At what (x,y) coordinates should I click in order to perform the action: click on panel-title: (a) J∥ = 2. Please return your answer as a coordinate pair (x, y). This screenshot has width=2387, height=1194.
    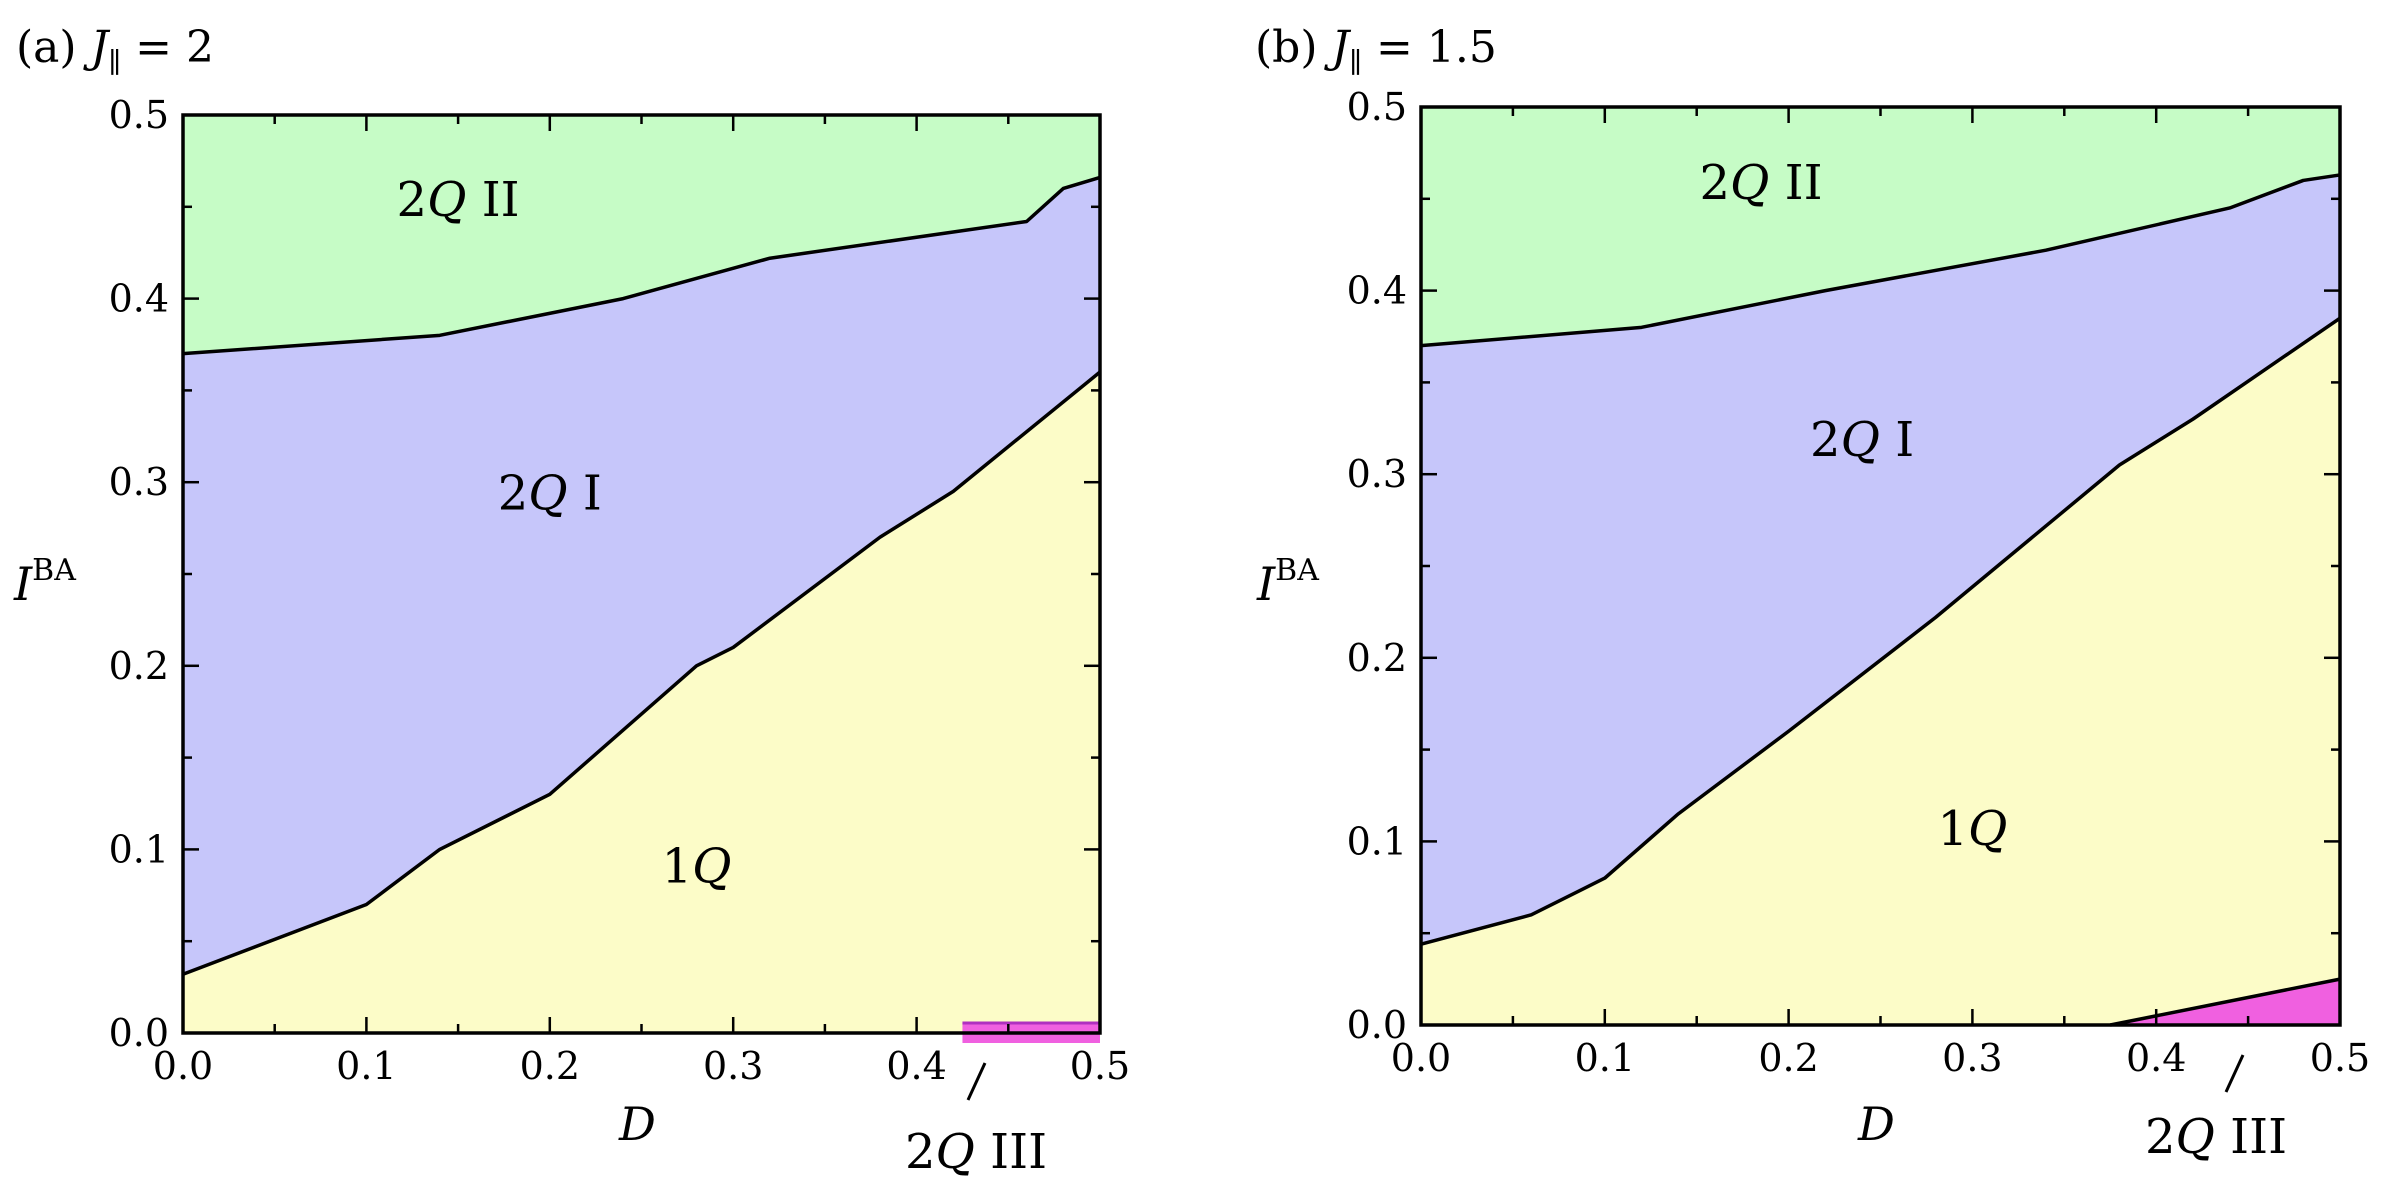
    Looking at the image, I should click on (115, 50).